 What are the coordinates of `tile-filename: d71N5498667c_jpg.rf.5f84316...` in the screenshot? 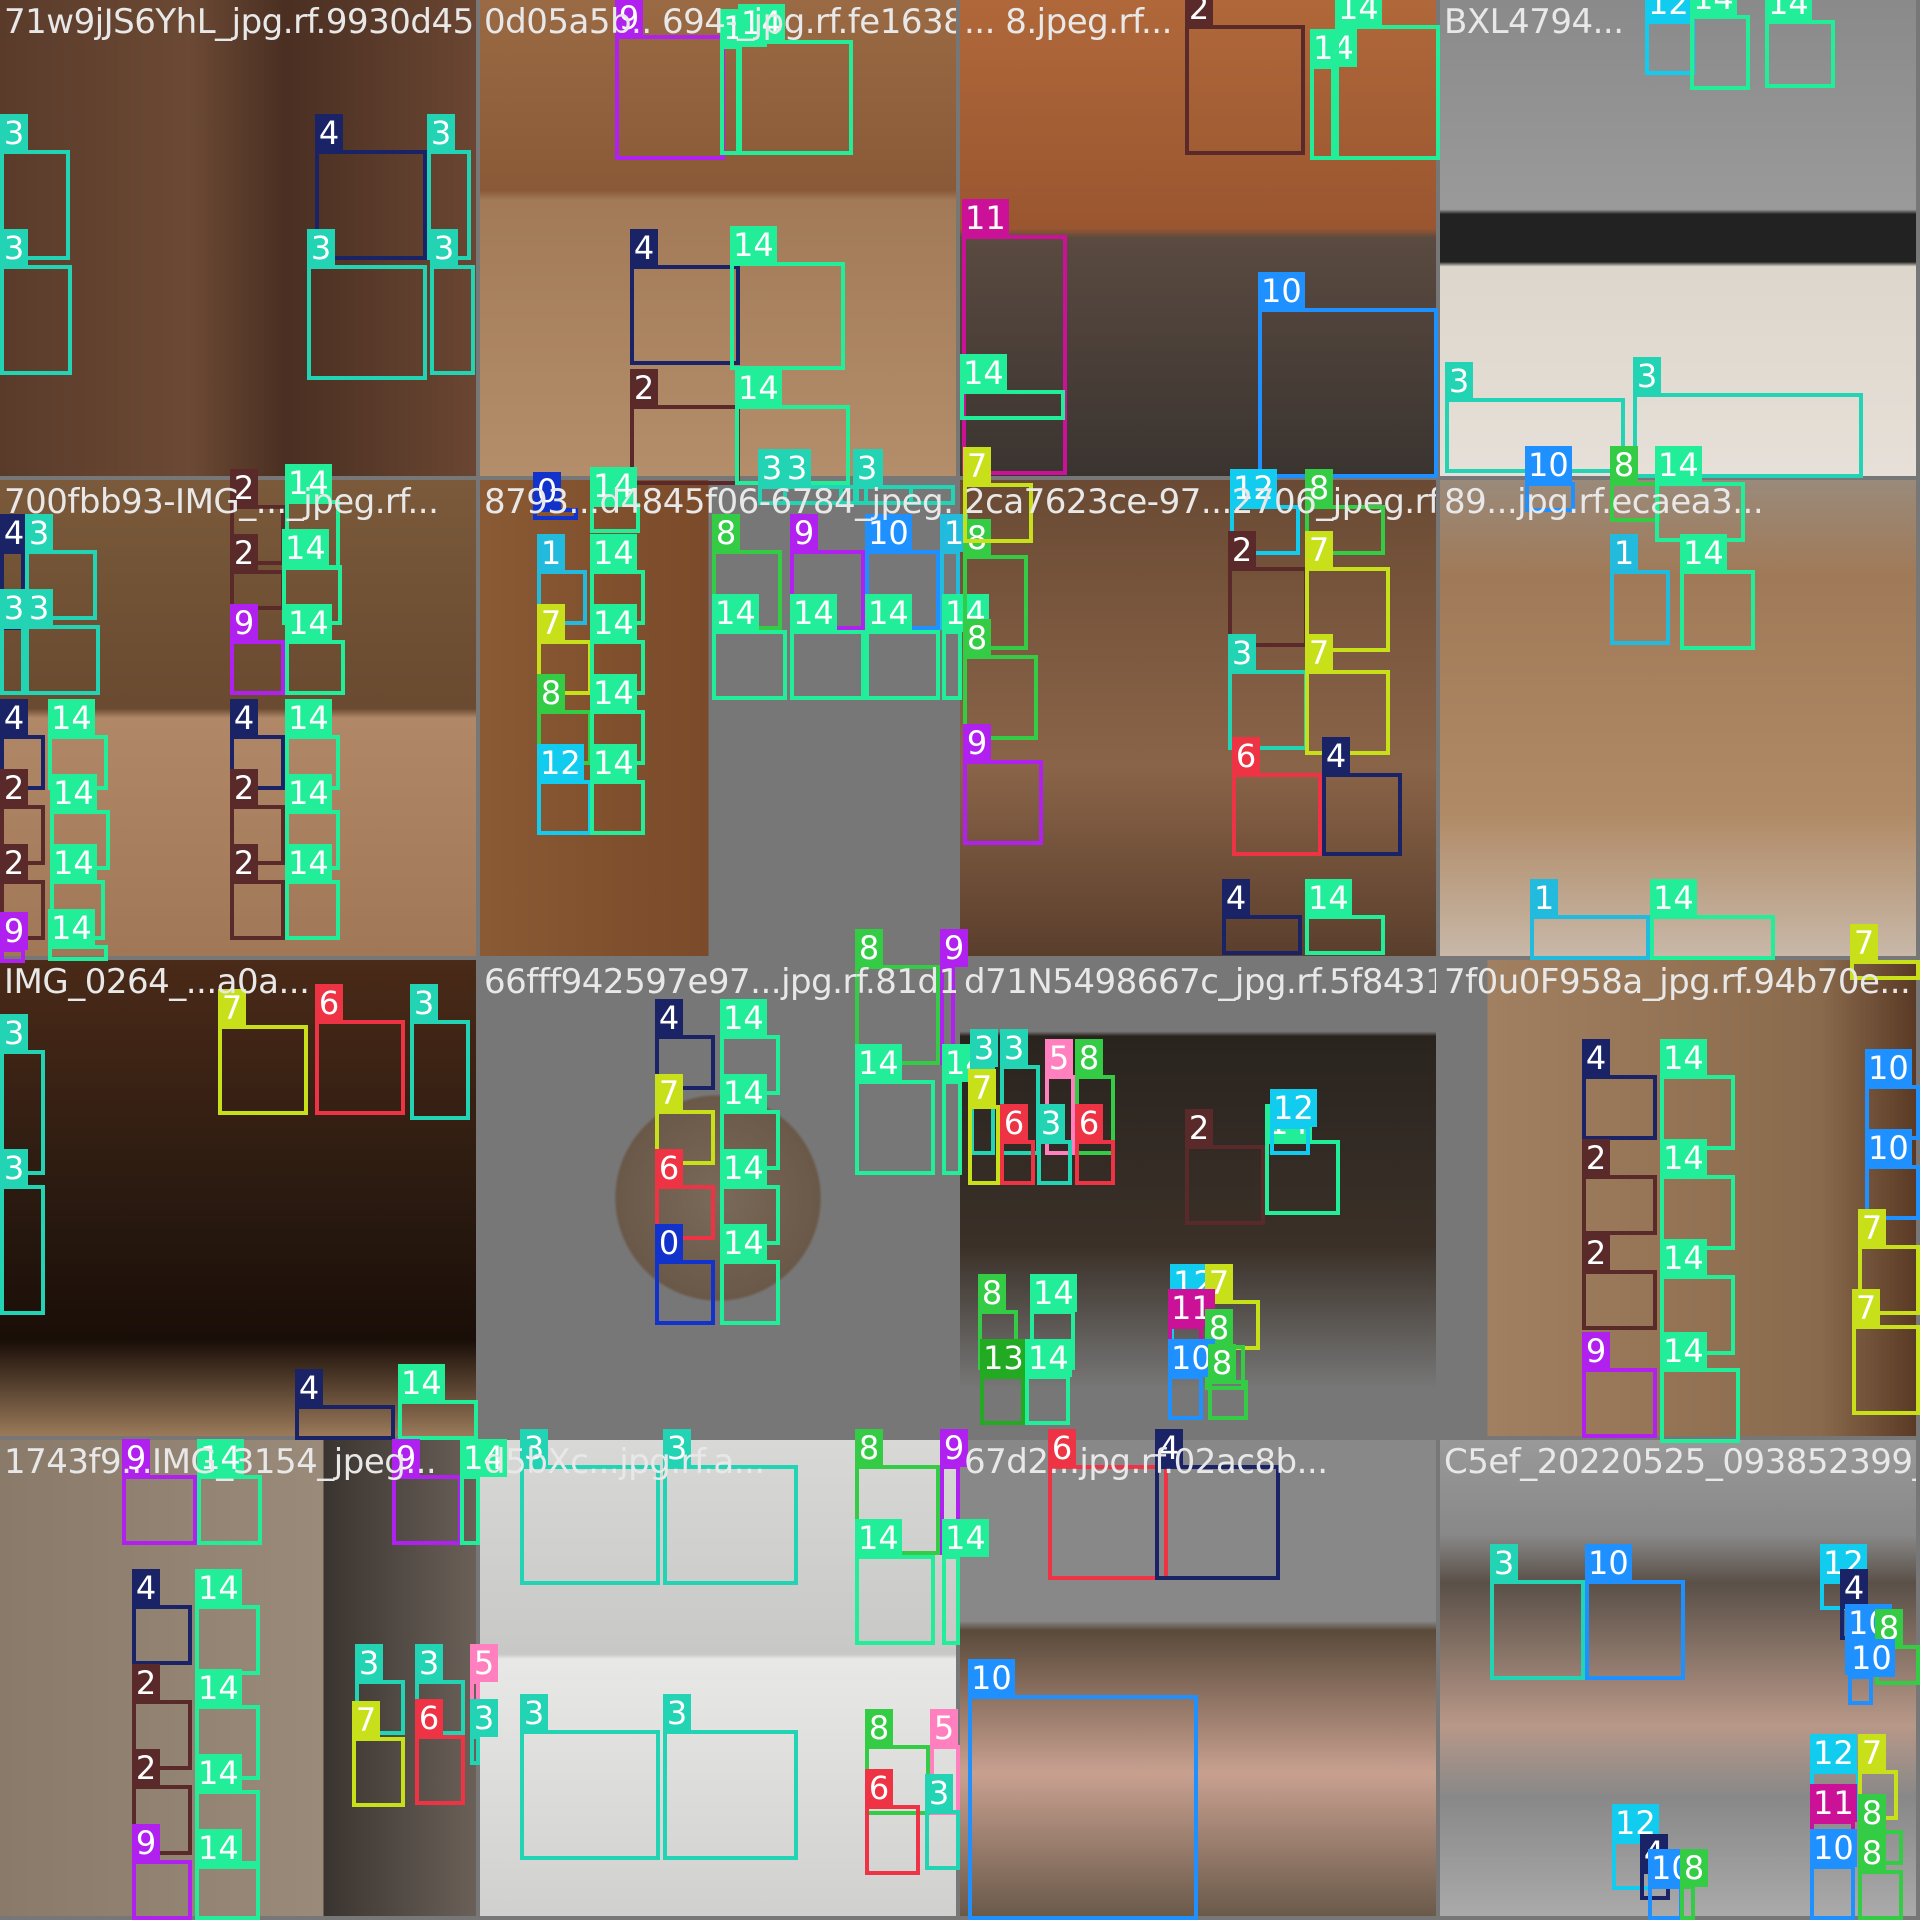 It's located at (1200, 982).